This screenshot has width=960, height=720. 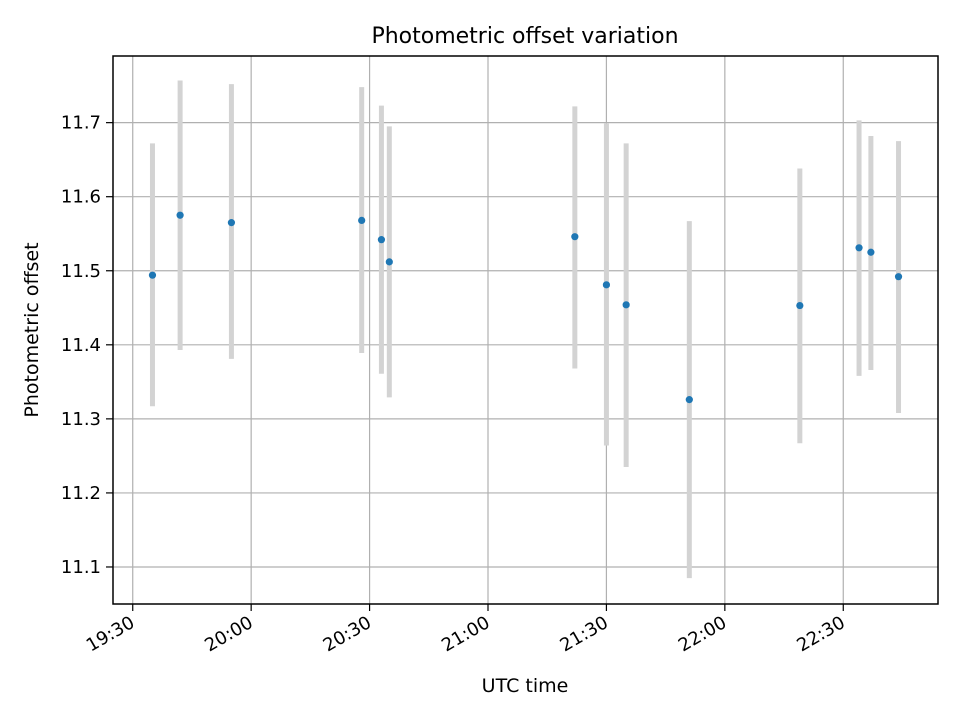 I want to click on x-axis-label: UTC time, so click(x=525, y=686).